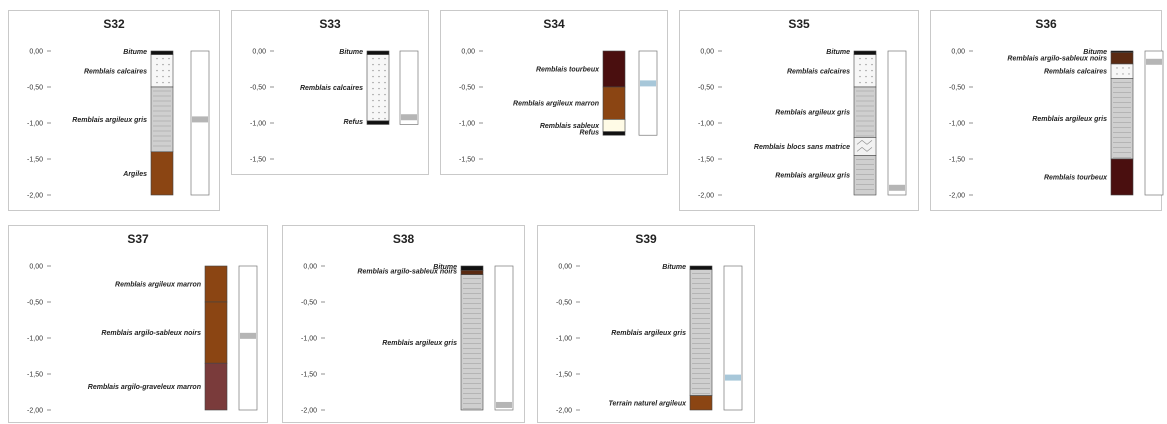 The height and width of the screenshot is (424, 1167). What do you see at coordinates (590, 133) in the screenshot?
I see `layer-label: Refus` at bounding box center [590, 133].